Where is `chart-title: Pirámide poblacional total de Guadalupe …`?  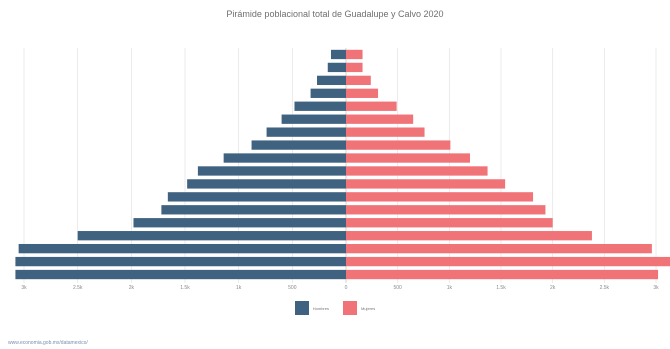
chart-title: Pirámide poblacional total de Guadalupe … is located at coordinates (335, 14).